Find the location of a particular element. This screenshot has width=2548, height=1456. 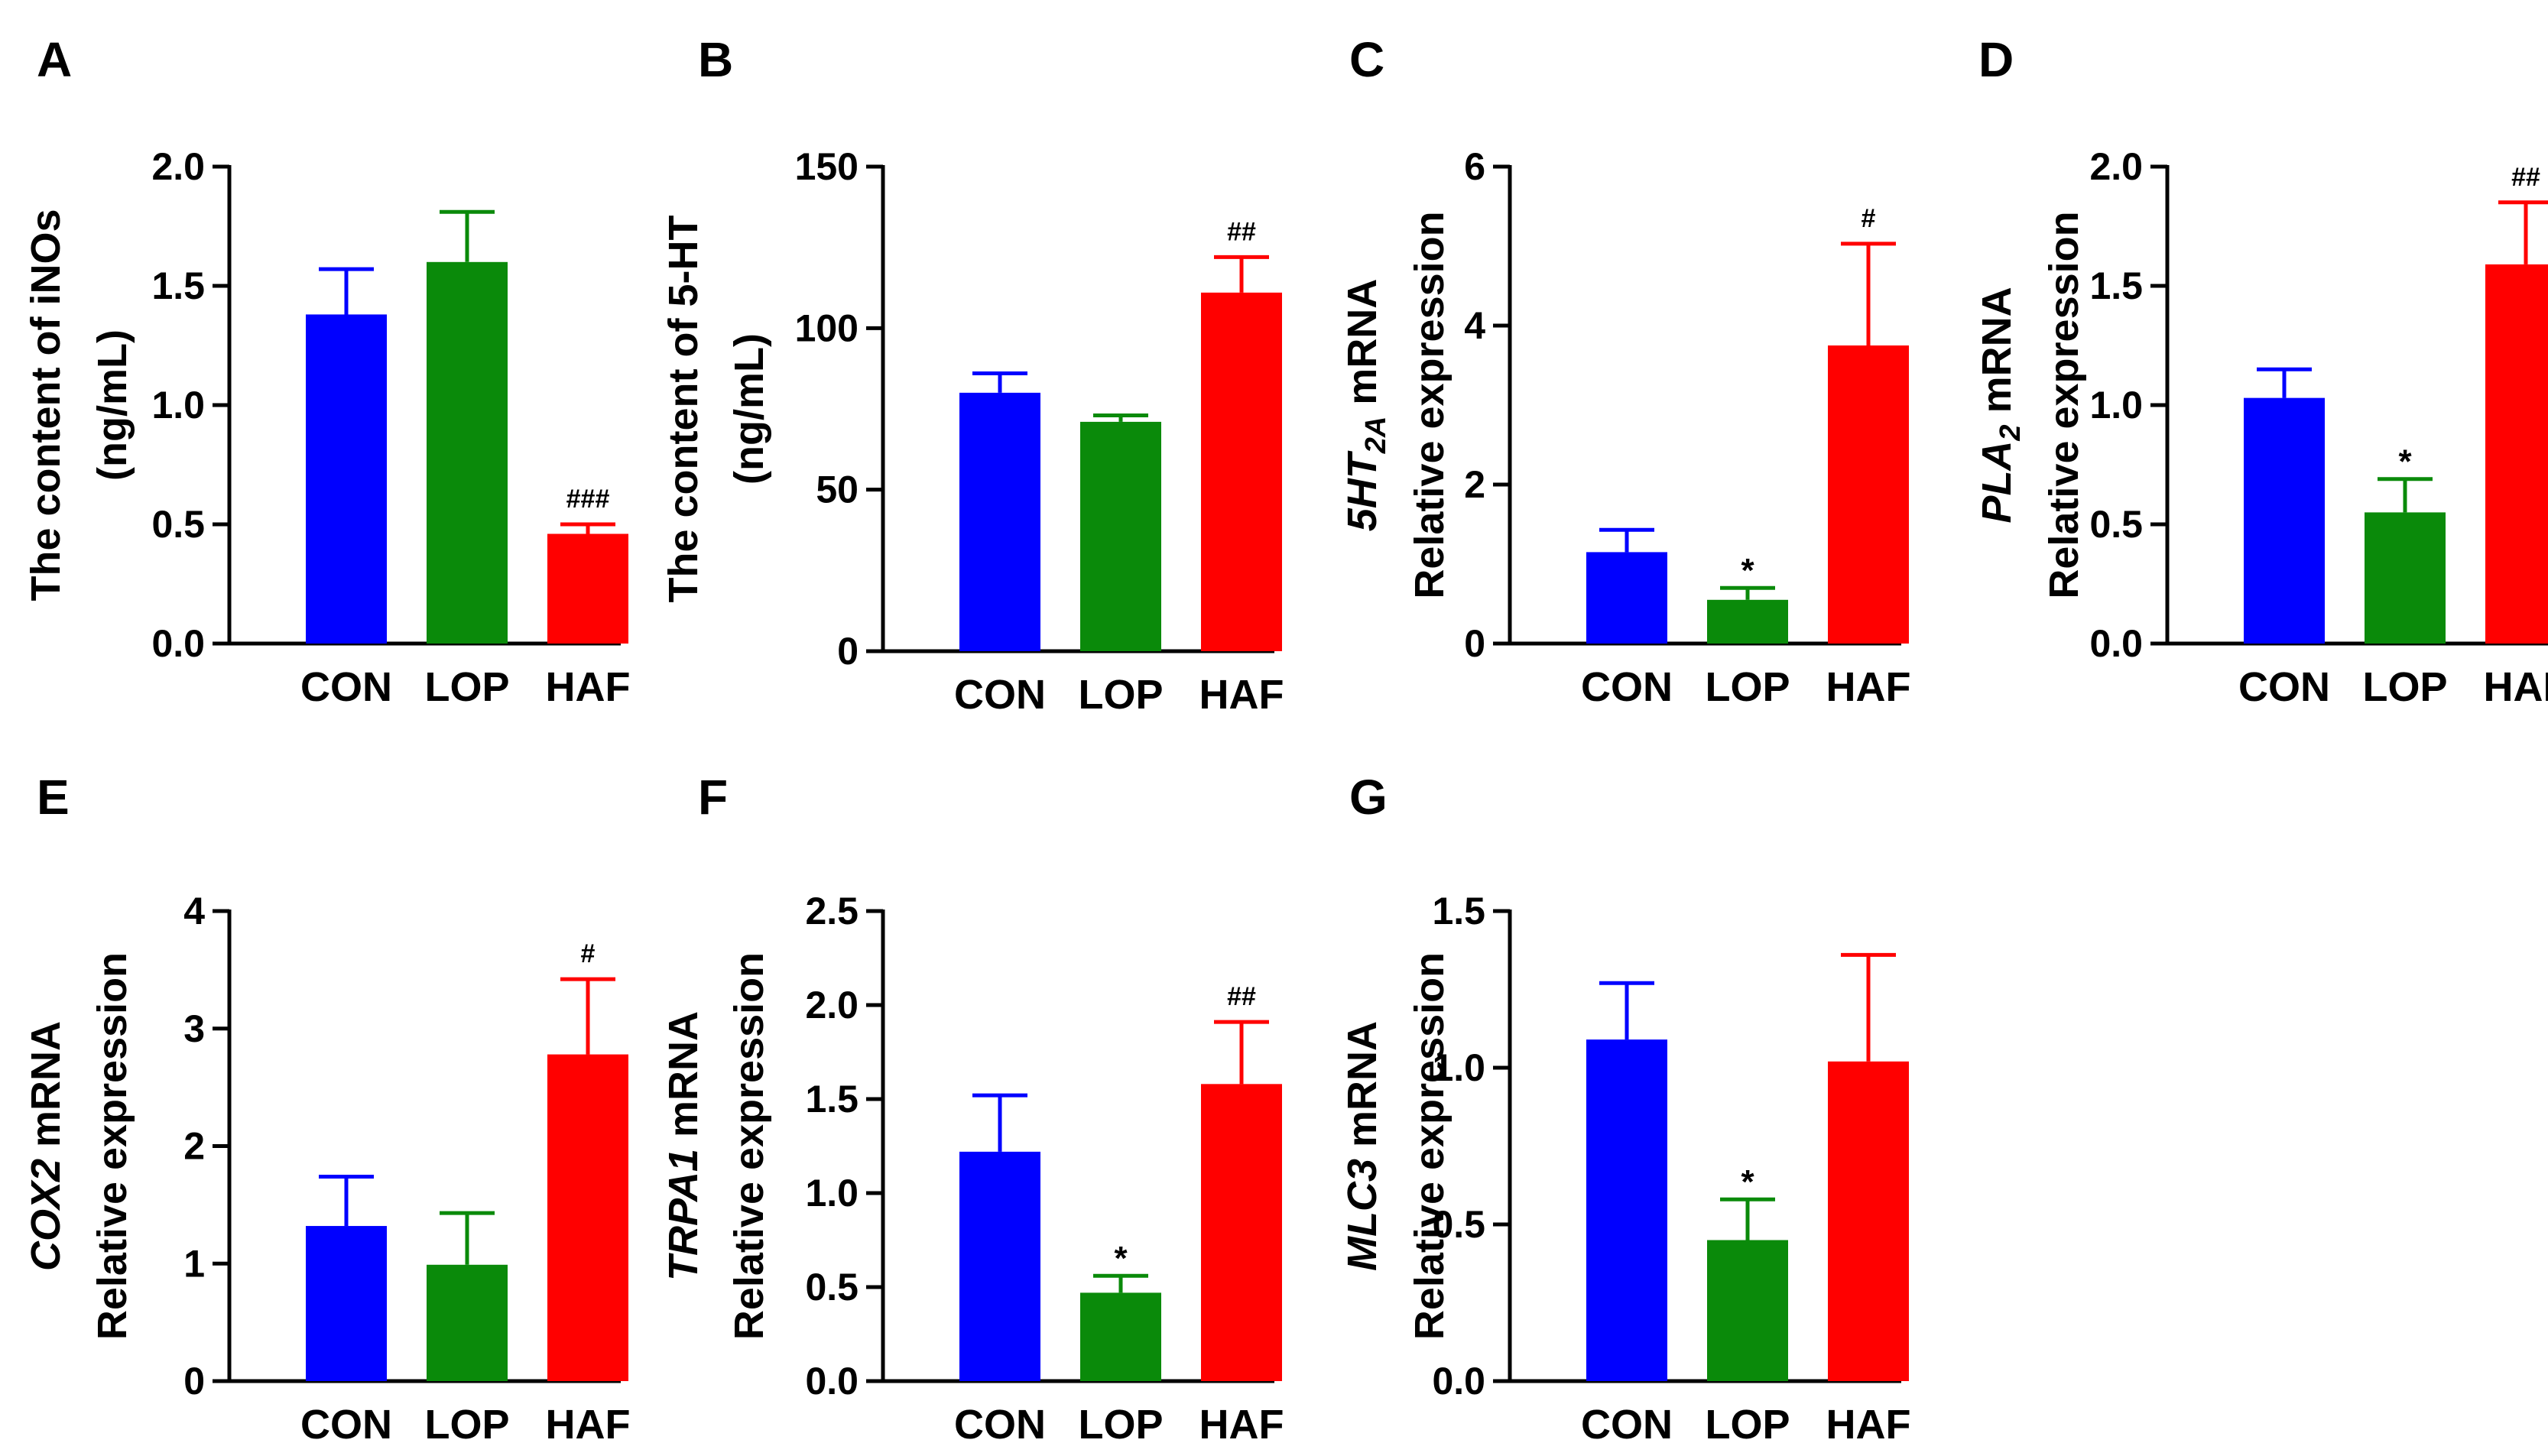

panel-label: C is located at coordinates (1367, 59).